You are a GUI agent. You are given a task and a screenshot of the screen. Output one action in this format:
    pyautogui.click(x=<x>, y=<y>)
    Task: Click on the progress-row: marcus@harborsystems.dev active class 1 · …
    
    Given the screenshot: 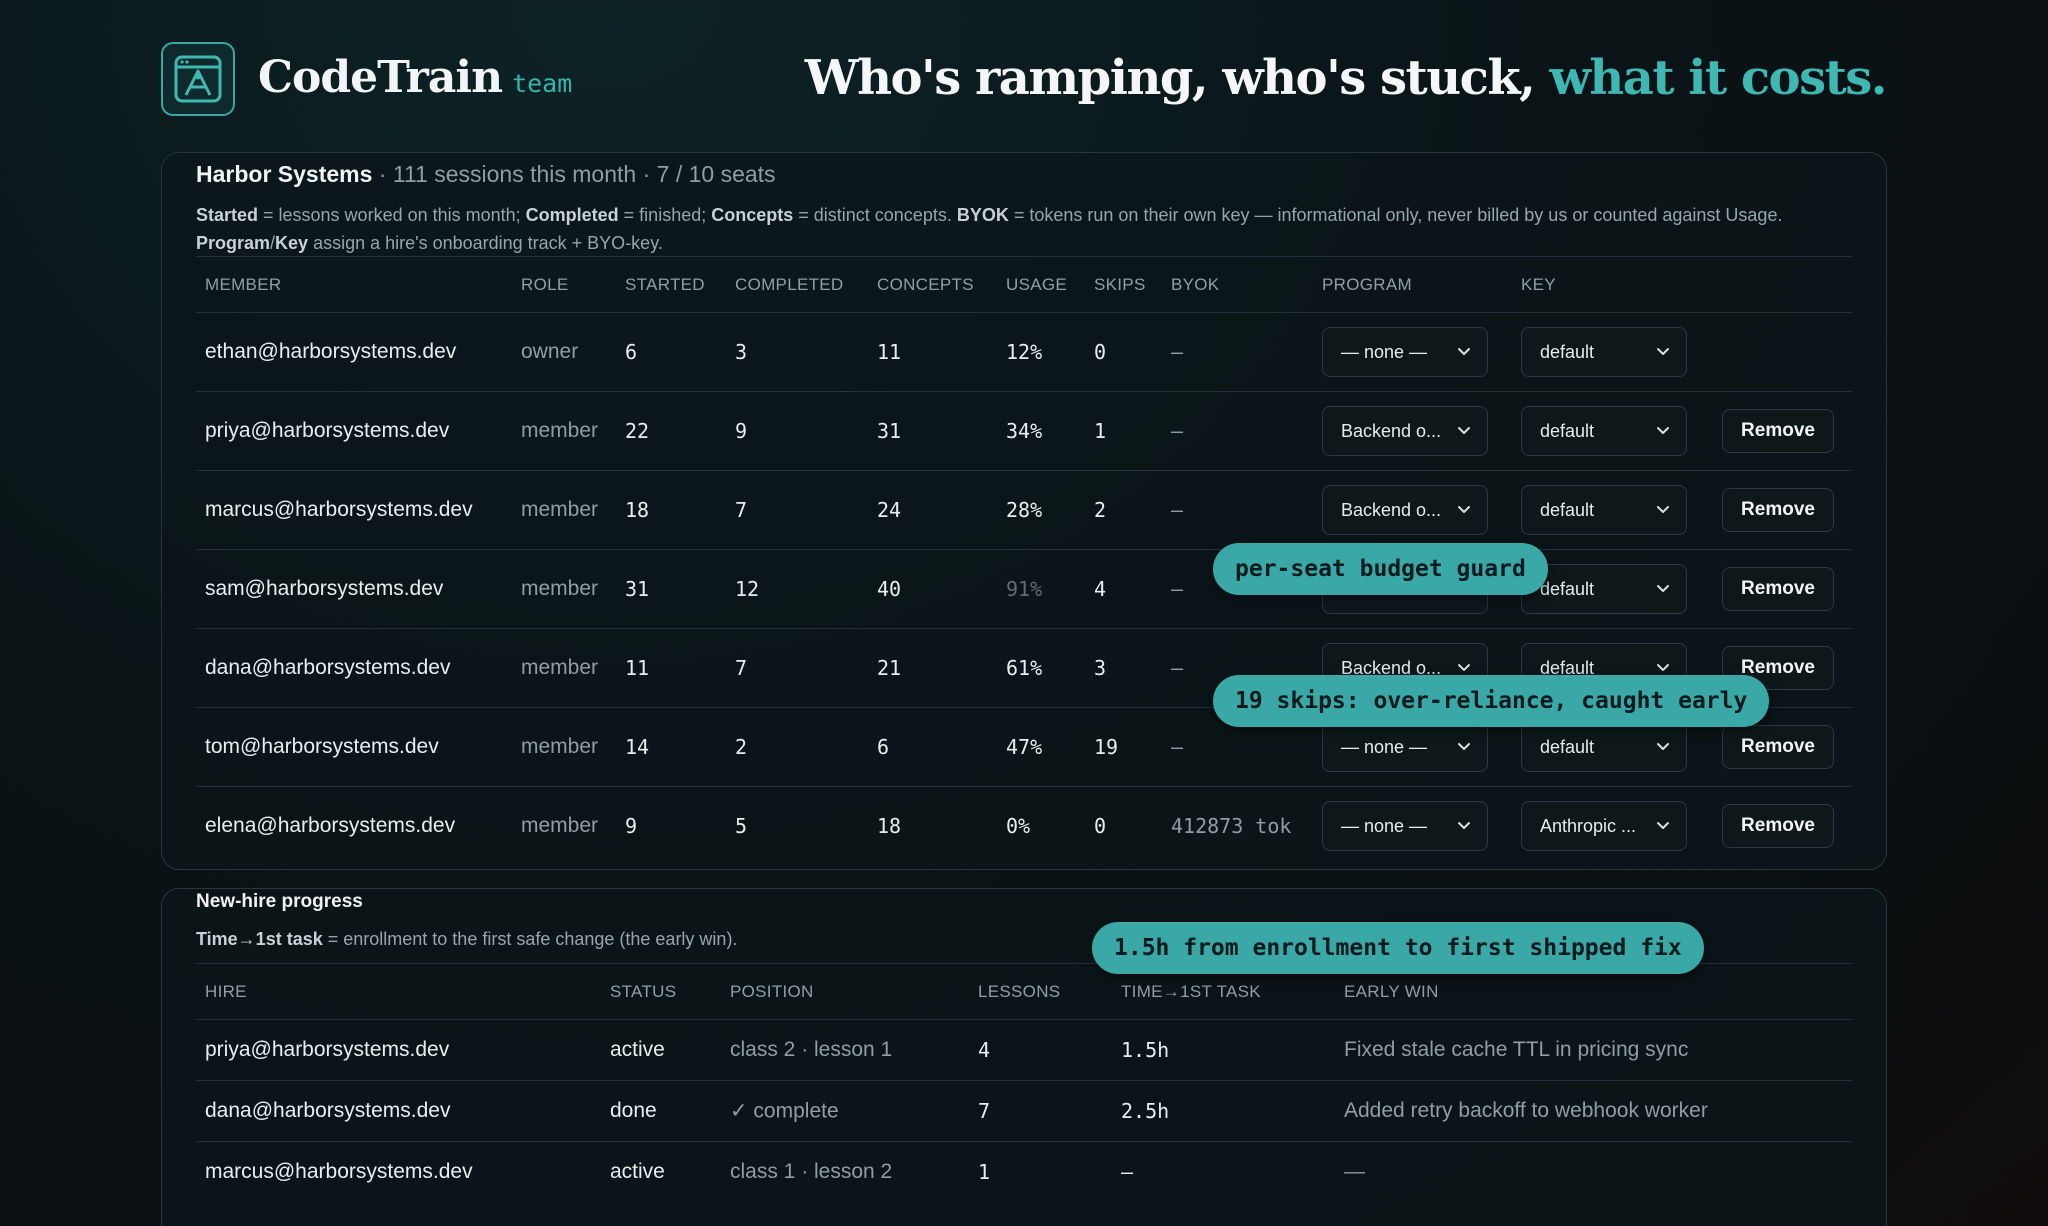 What is the action you would take?
    pyautogui.click(x=1024, y=1171)
    